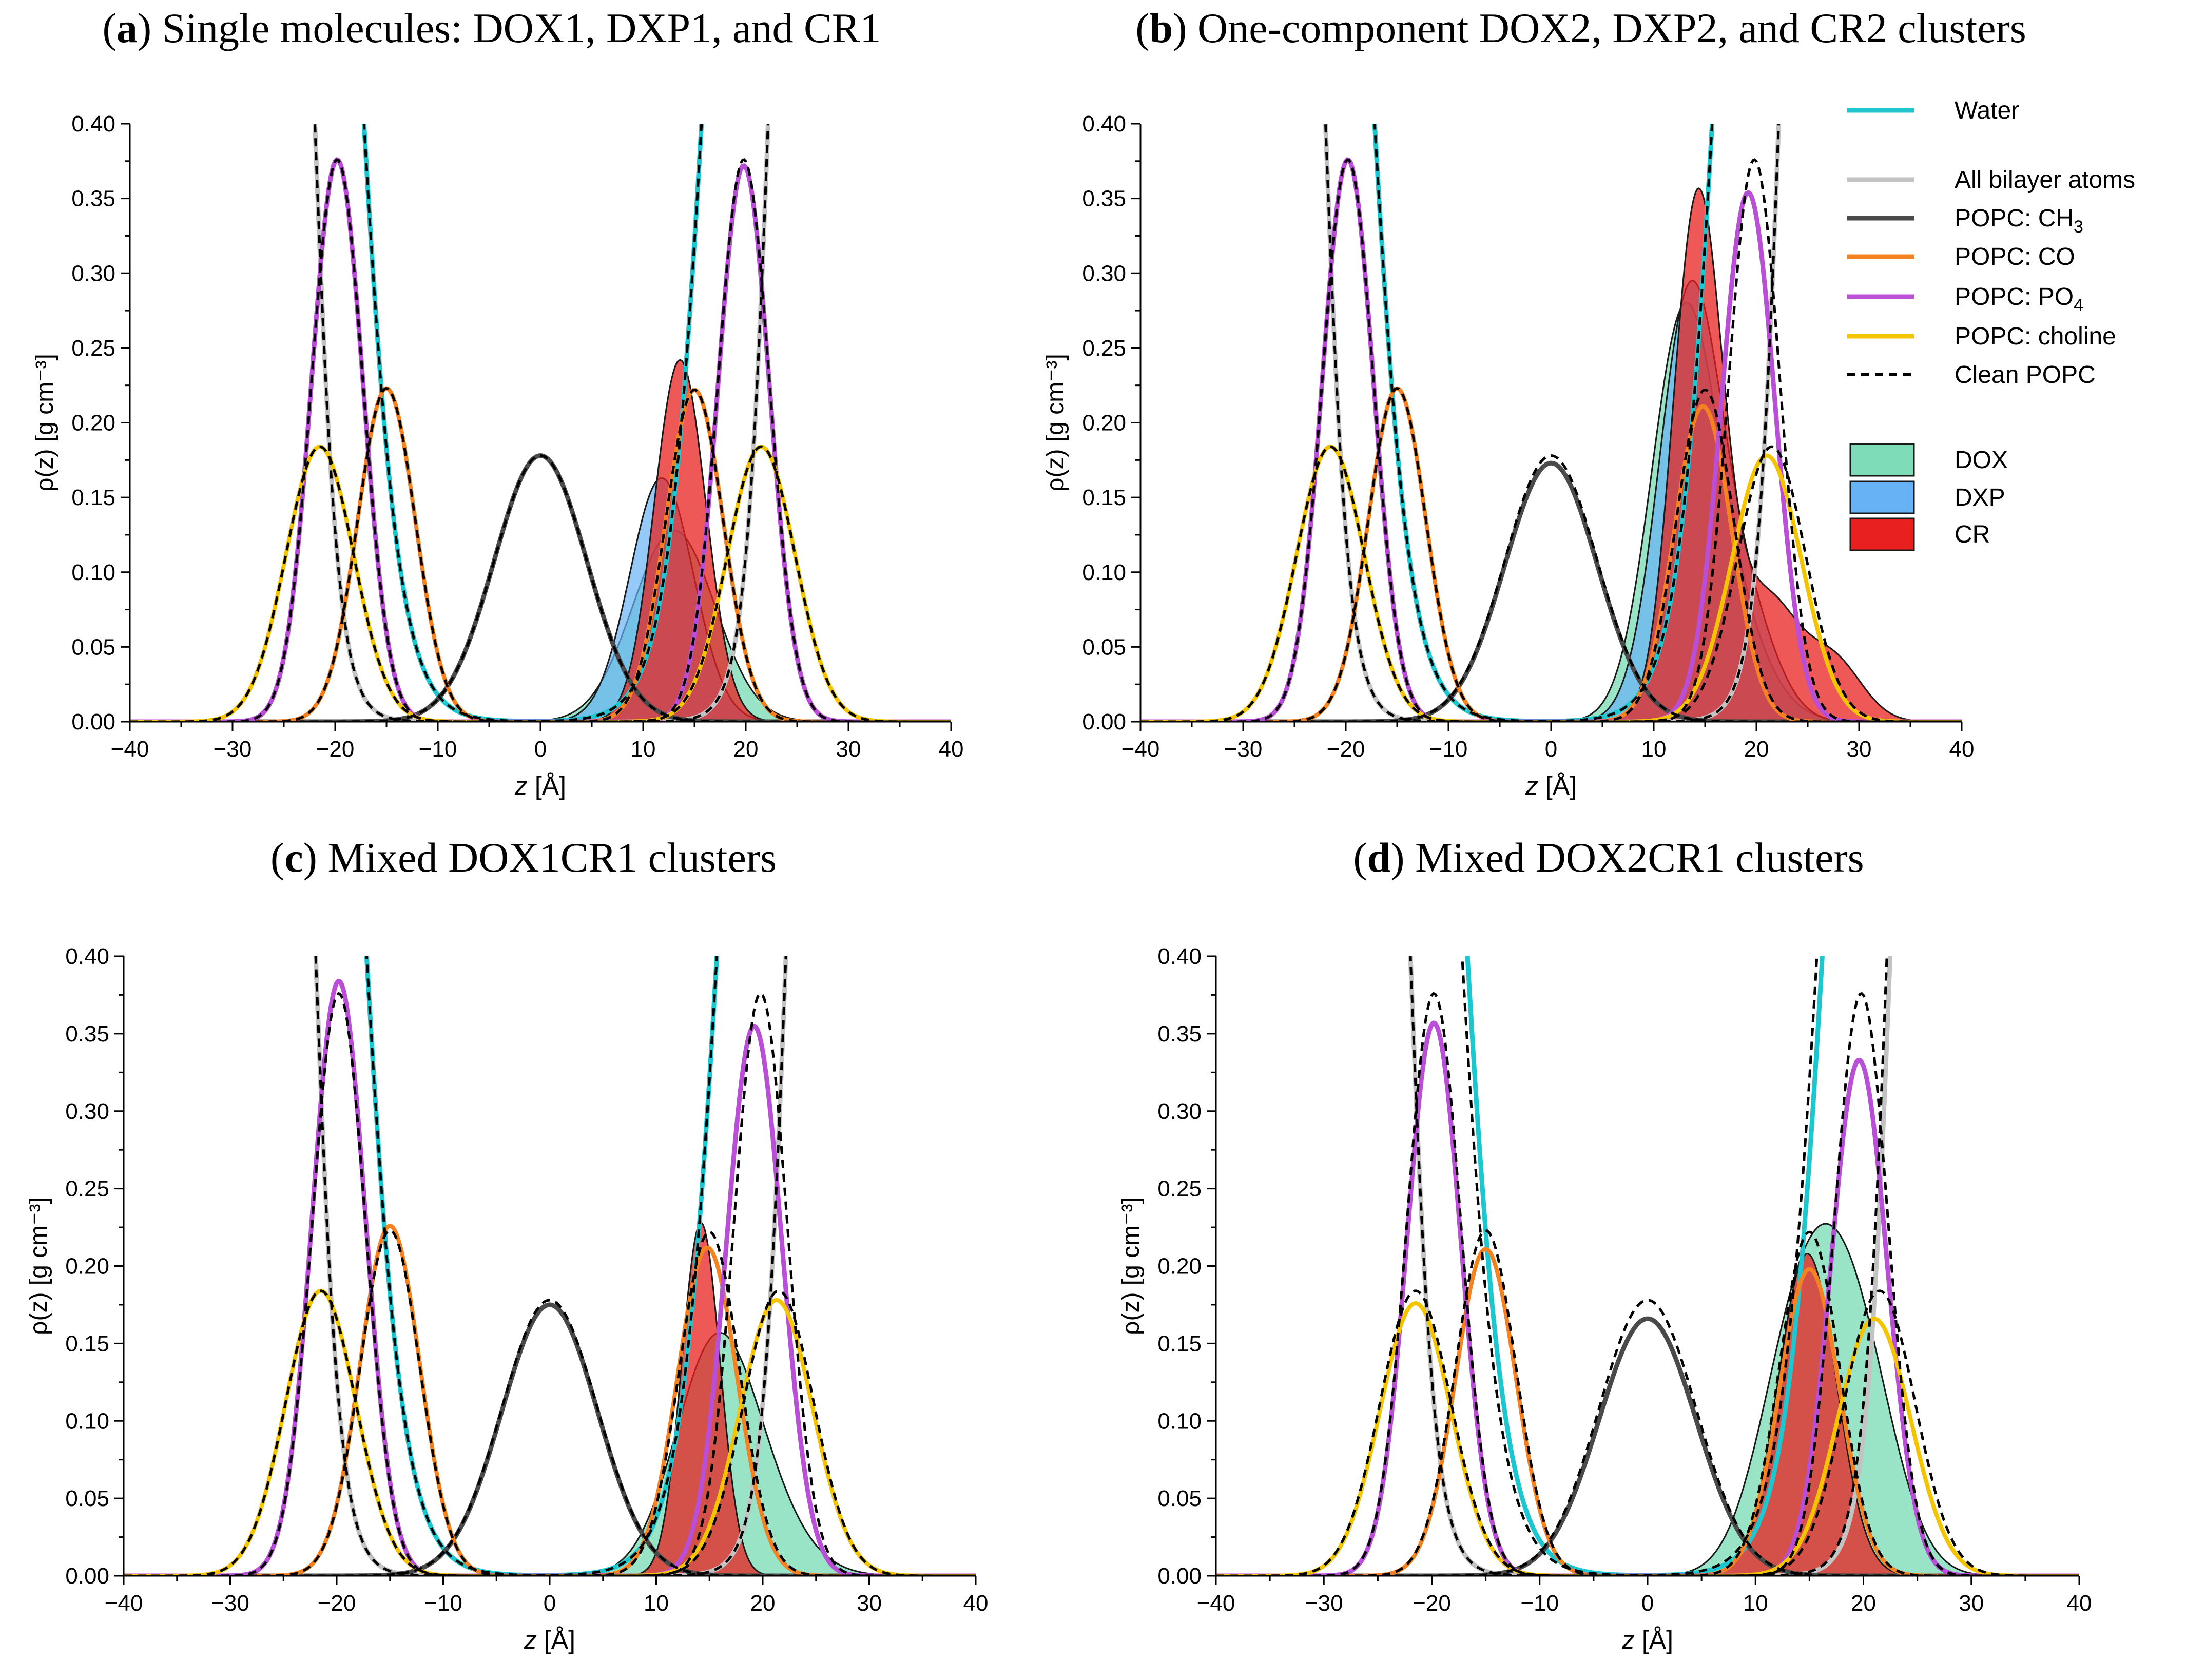 This screenshot has height=1680, width=2186. I want to click on legend-item-cr: CR, so click(1919, 534).